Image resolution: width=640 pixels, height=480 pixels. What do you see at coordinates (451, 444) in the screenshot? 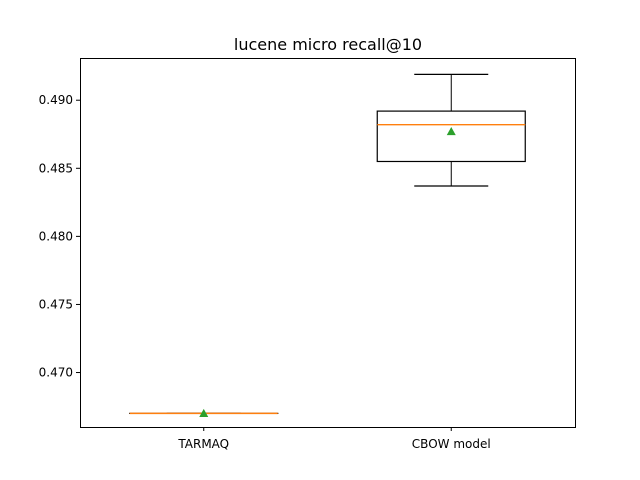
I see `x-tick-label: CBOW model` at bounding box center [451, 444].